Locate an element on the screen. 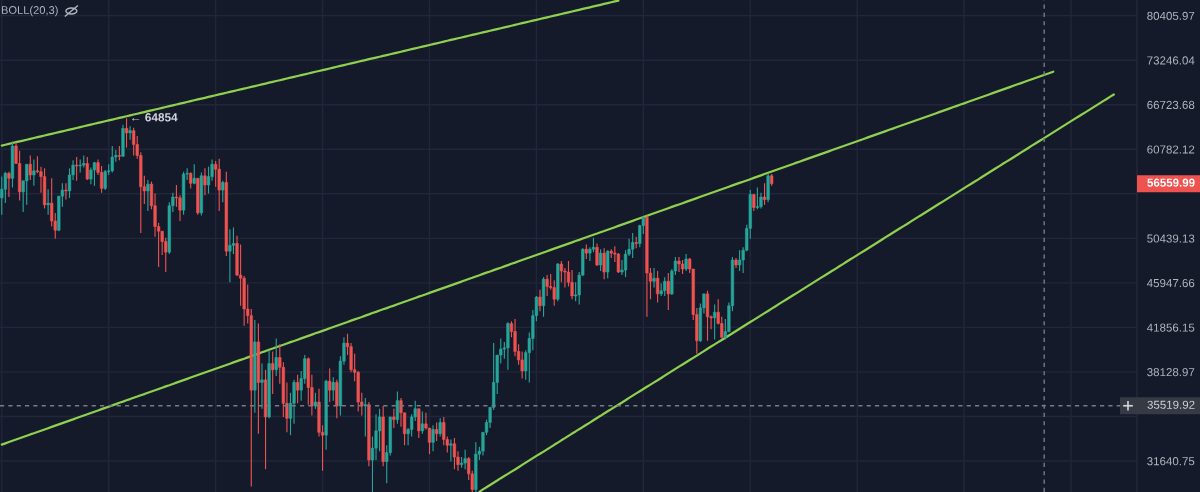 The height and width of the screenshot is (492, 1200). y-tick-label: 41856.15 is located at coordinates (1170, 327).